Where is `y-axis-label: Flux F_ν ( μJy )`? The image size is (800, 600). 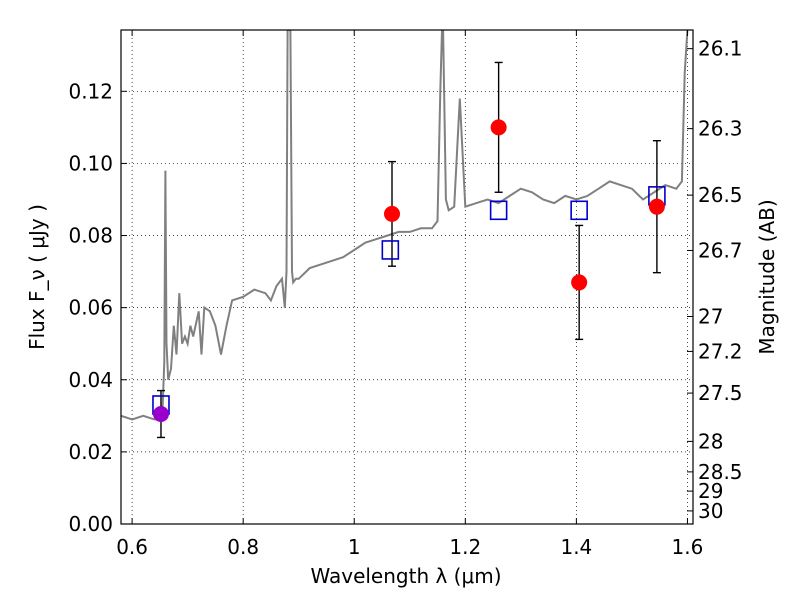
y-axis-label: Flux F_ν ( μJy ) is located at coordinates (37, 277).